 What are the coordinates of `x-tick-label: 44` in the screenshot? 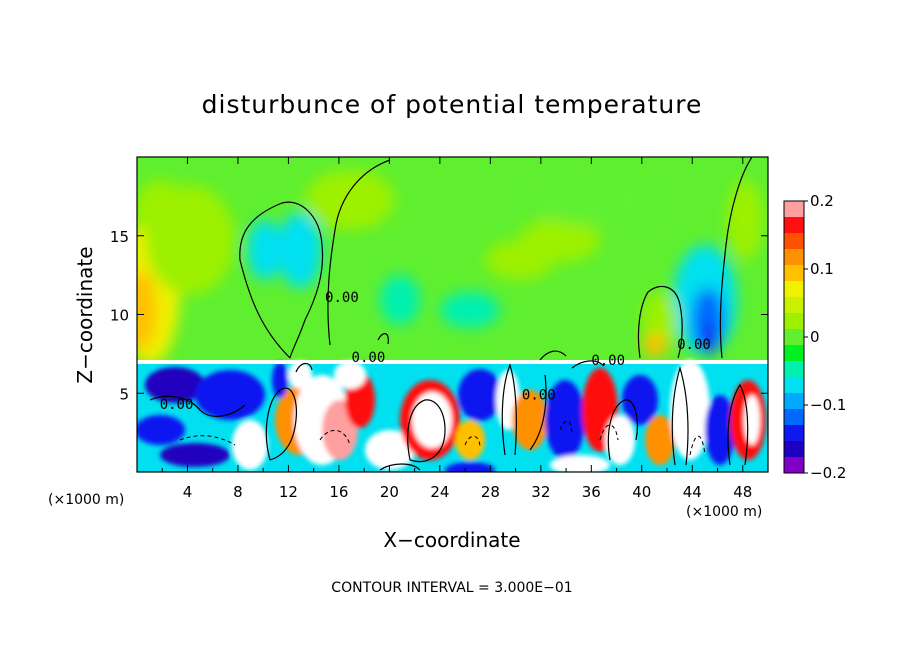 It's located at (692, 492).